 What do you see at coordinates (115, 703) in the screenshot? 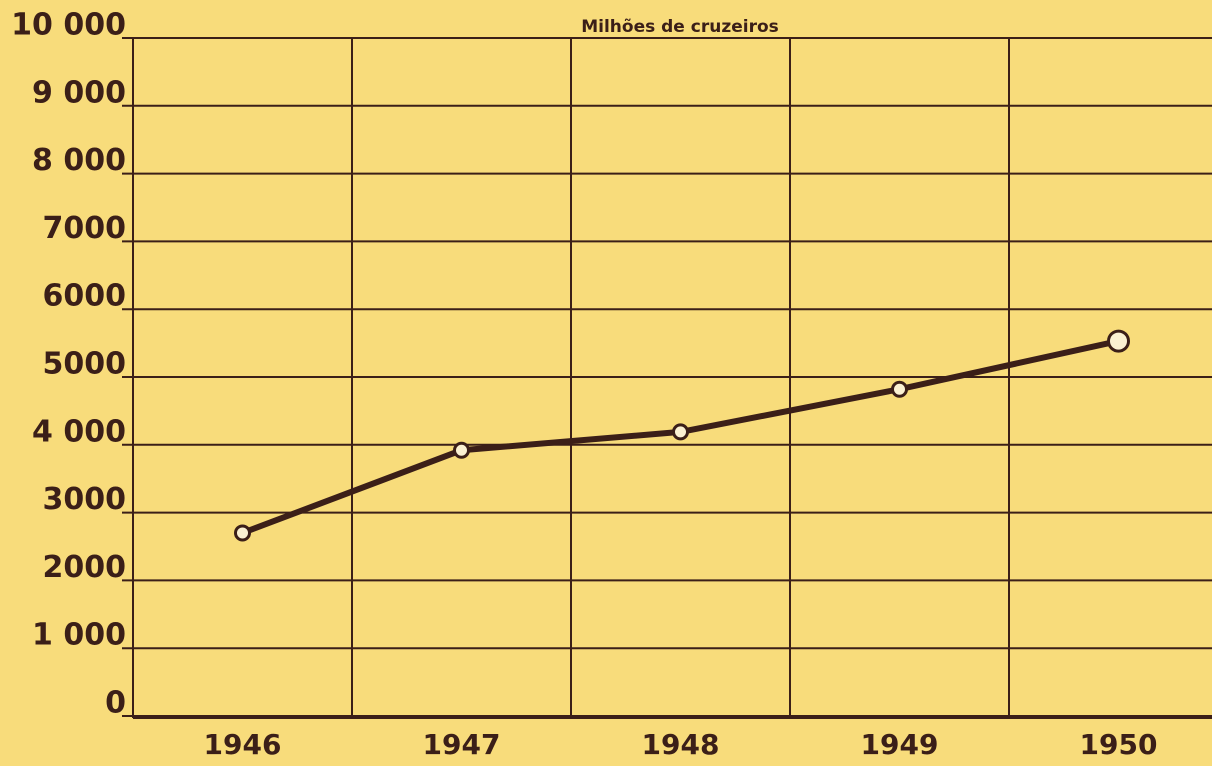
I see `y-tick-label: 0` at bounding box center [115, 703].